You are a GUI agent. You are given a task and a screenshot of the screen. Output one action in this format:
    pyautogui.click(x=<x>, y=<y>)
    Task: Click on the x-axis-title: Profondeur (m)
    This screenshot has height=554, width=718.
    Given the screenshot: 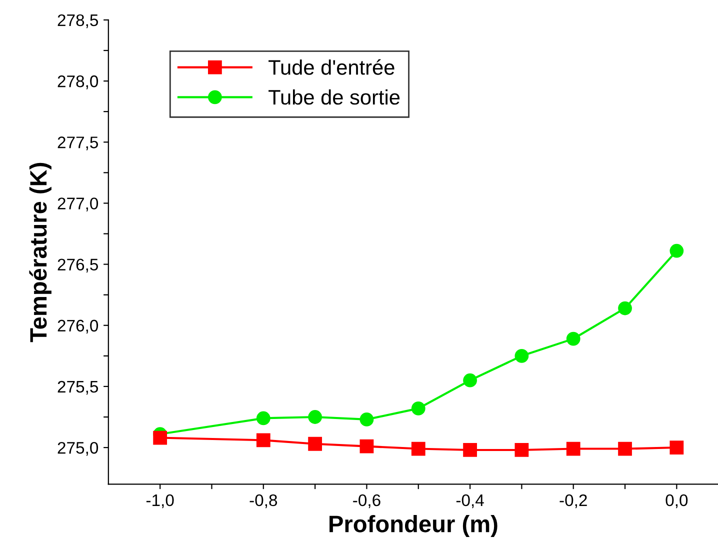 What is the action you would take?
    pyautogui.click(x=414, y=526)
    